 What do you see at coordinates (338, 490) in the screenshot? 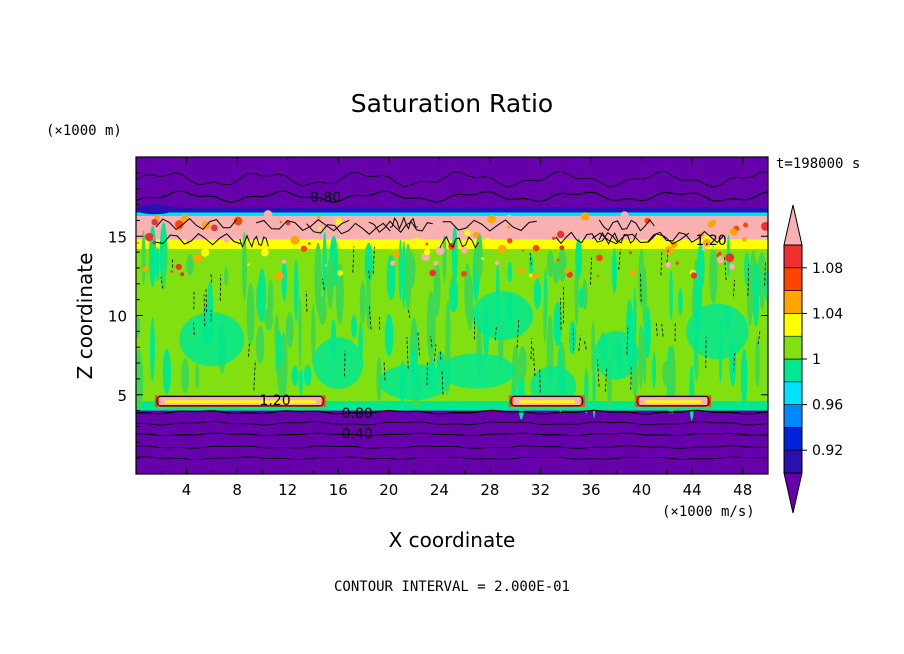
I see `x-tick-label: 16` at bounding box center [338, 490].